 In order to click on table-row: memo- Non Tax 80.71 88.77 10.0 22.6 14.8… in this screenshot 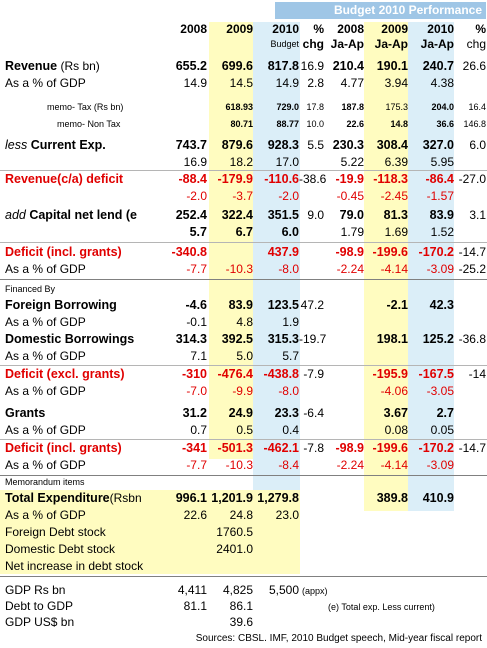, I will do `click(243, 125)`.